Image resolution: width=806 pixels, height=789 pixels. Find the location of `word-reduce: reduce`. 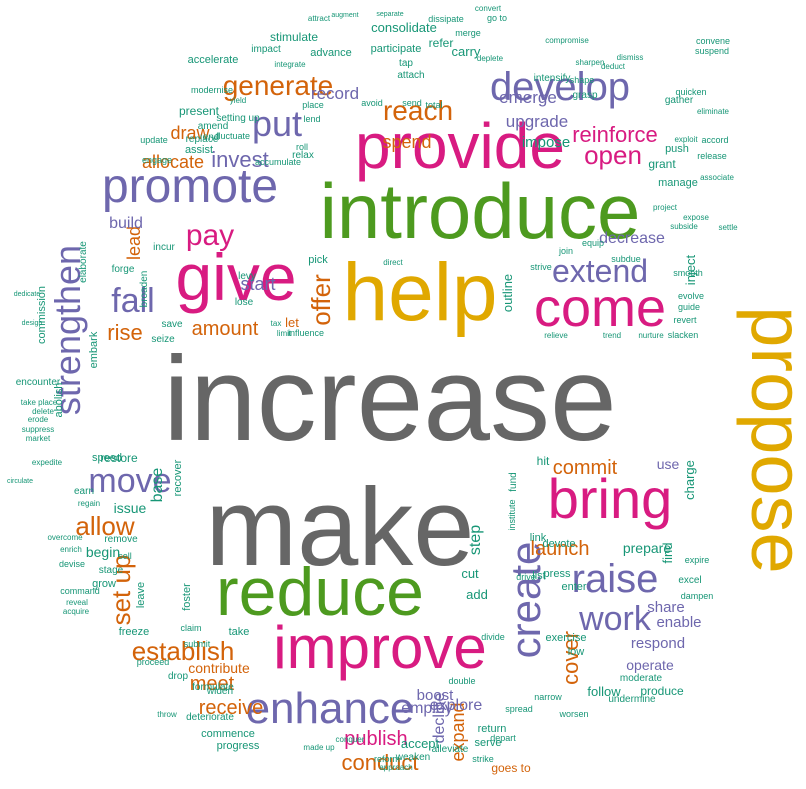

word-reduce: reduce is located at coordinates (320, 592).